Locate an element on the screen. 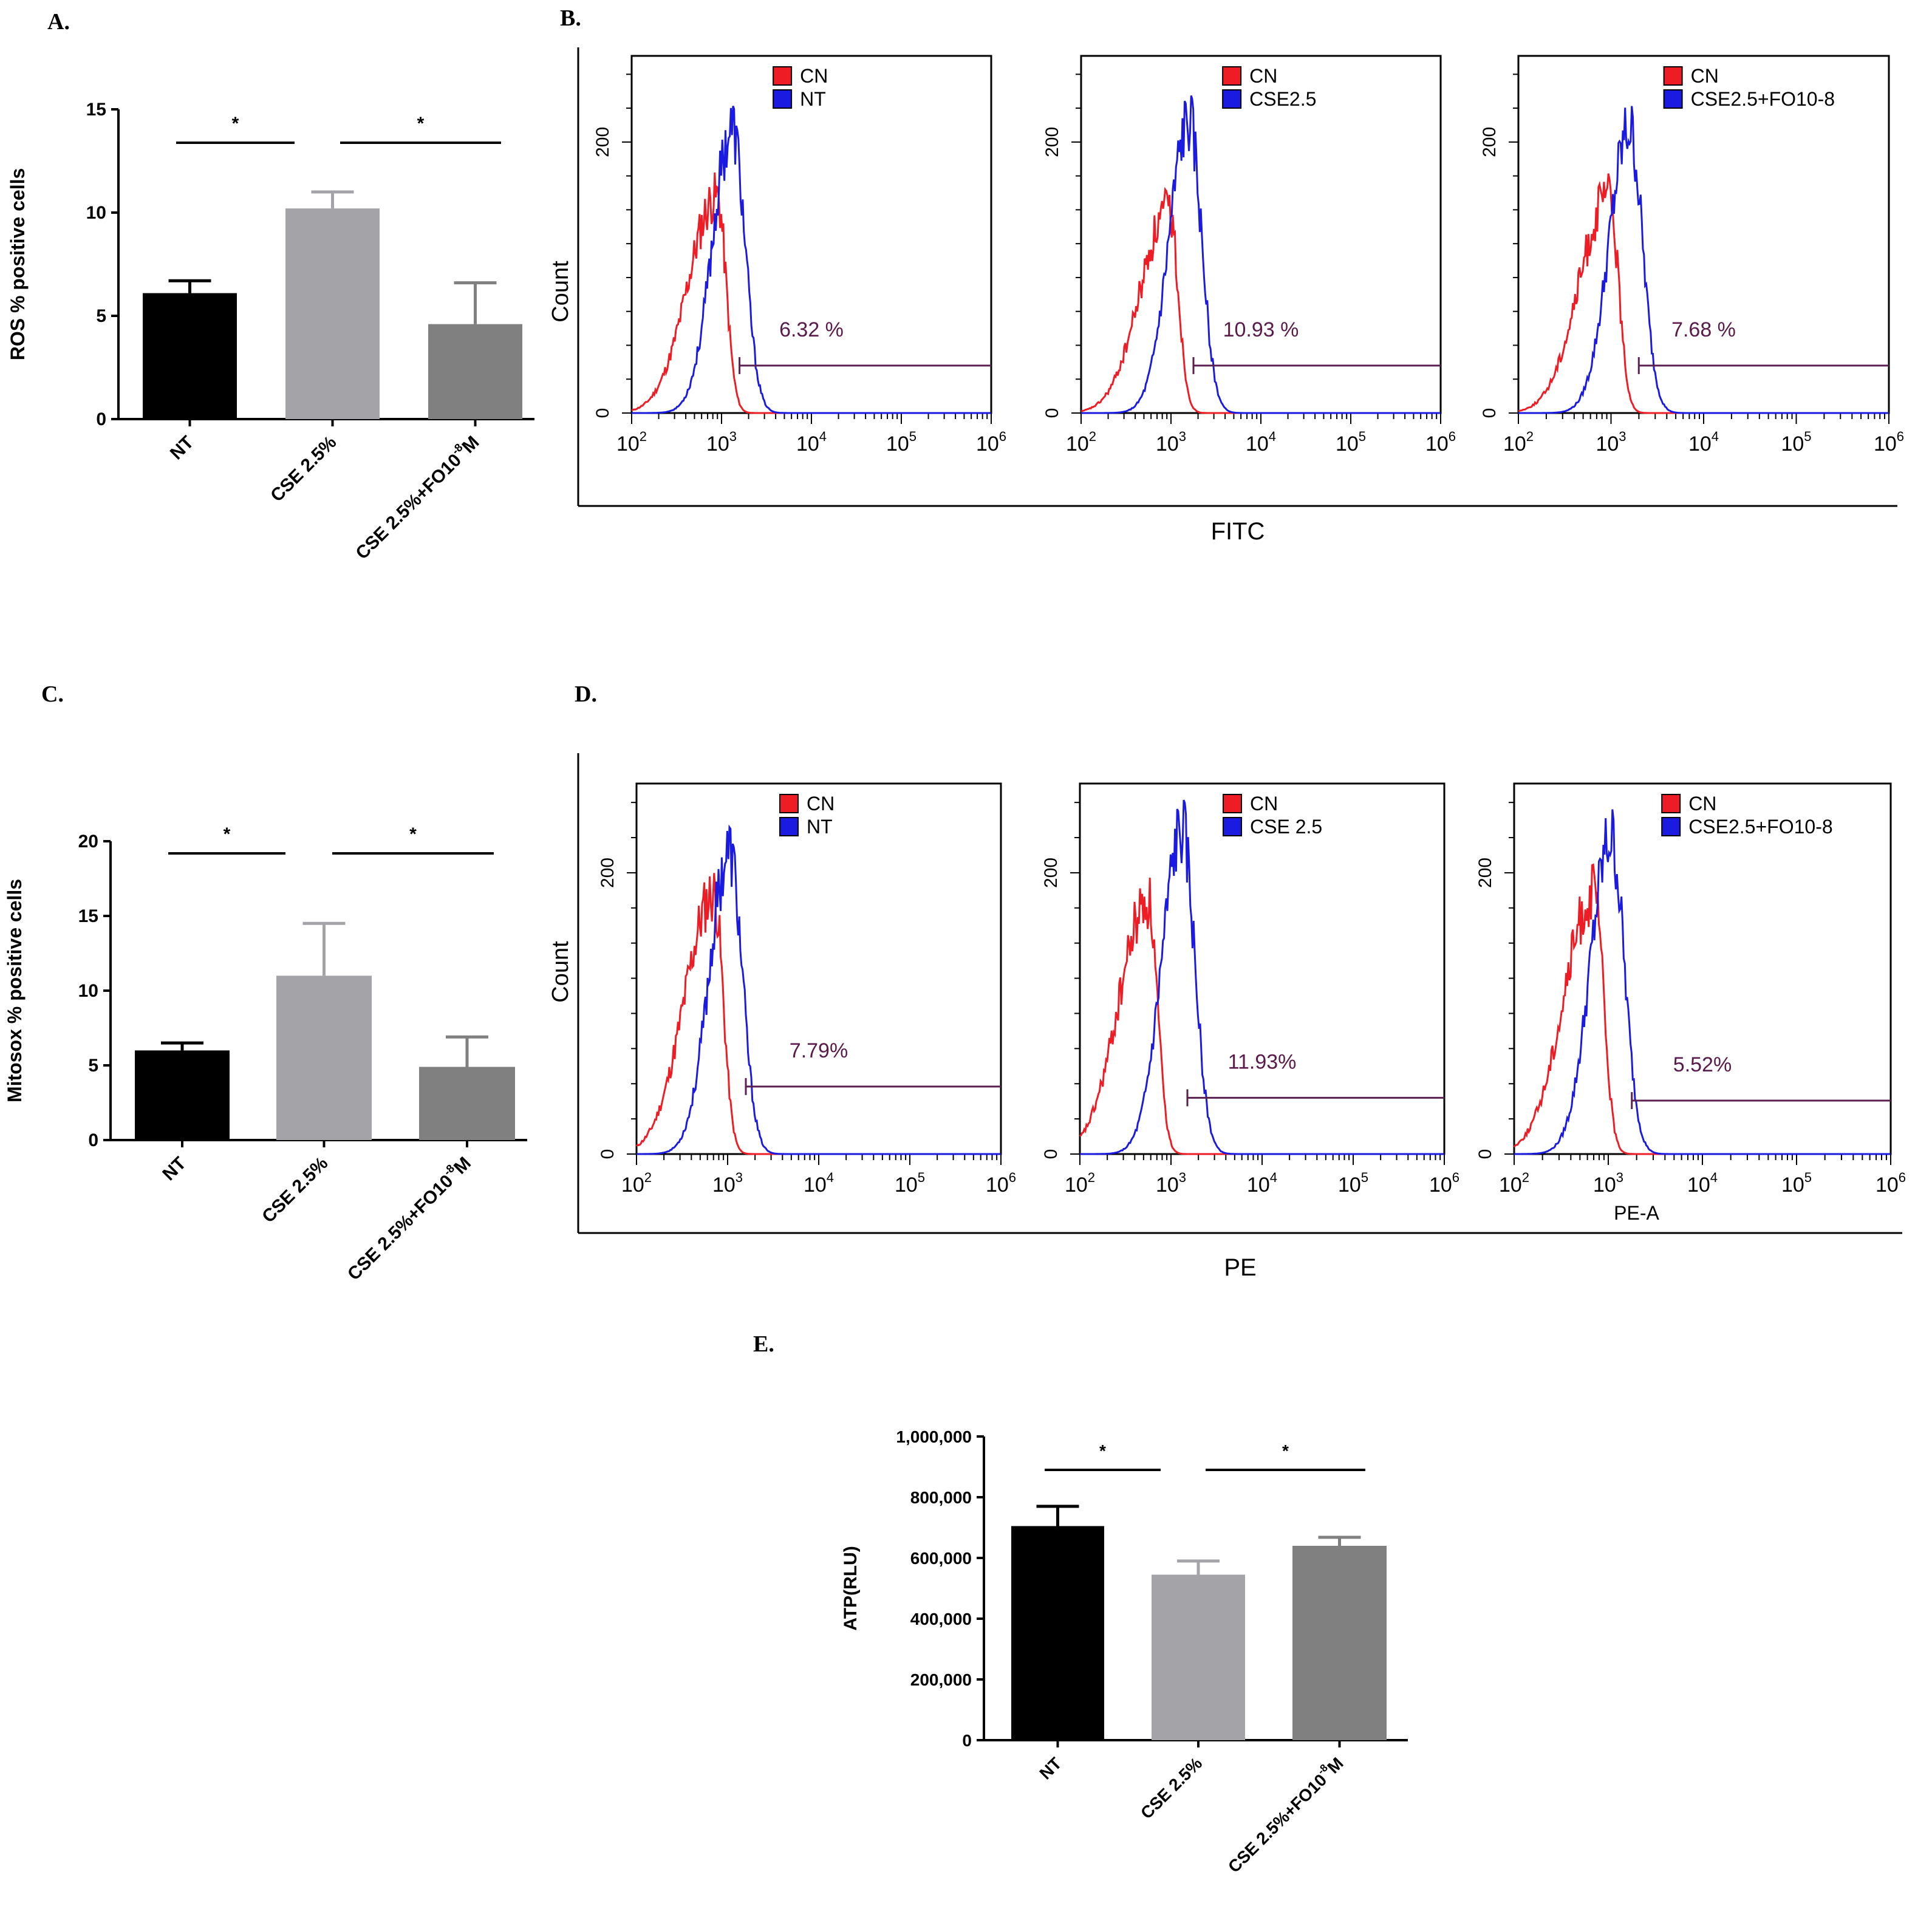  gate-percentage: 7.79% is located at coordinates (819, 1050).